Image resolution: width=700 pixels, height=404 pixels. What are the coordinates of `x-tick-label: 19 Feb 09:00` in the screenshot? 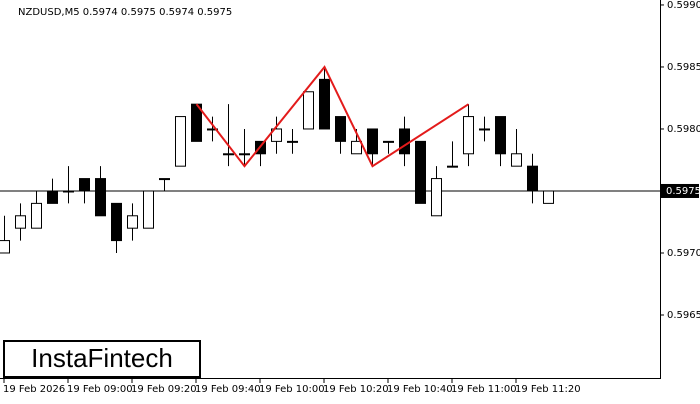 It's located at (100, 389).